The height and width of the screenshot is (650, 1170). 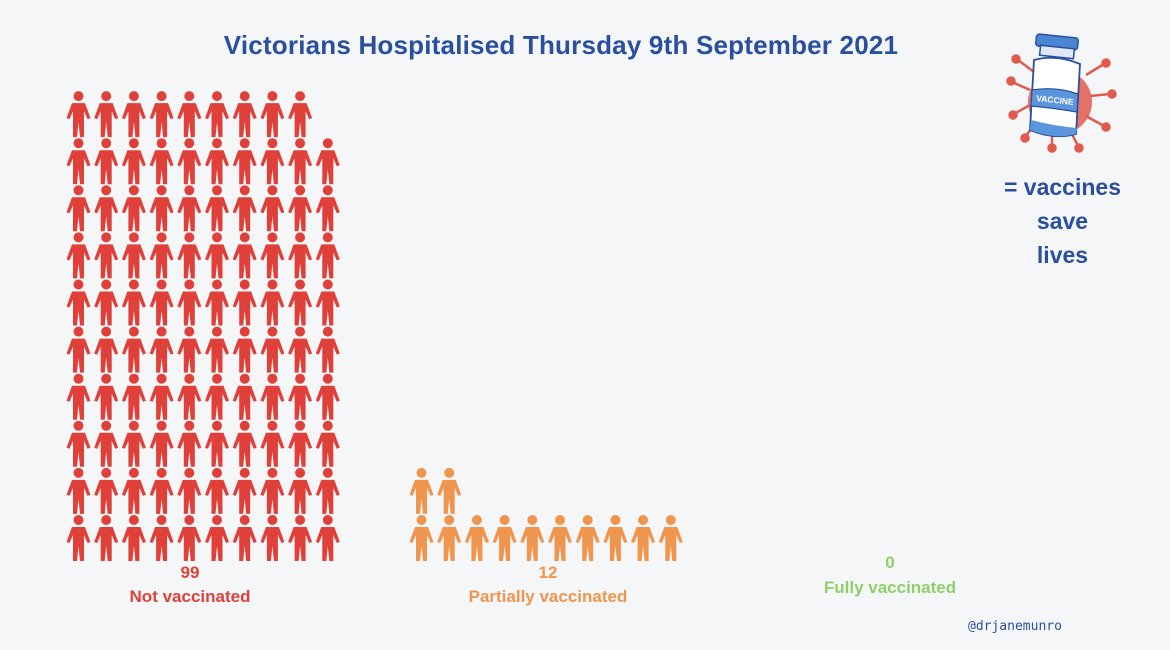 I want to click on legend-text: = vaccines save lives, so click(x=1062, y=221).